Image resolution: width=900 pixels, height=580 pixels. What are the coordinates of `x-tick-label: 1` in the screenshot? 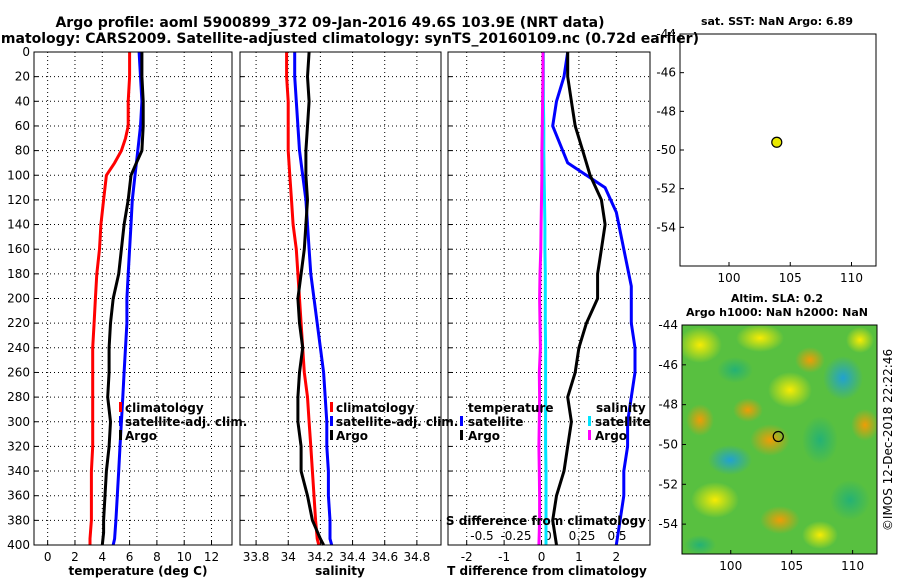 It's located at (579, 557).